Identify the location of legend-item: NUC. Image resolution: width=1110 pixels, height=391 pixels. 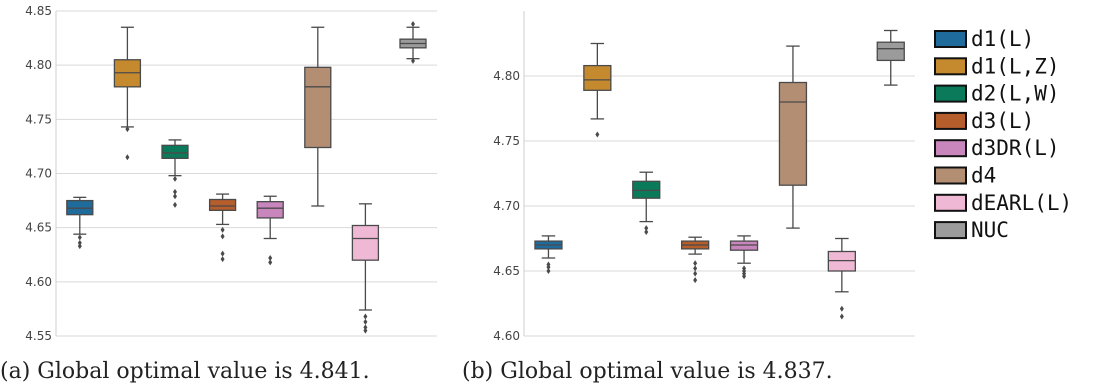
(971, 230).